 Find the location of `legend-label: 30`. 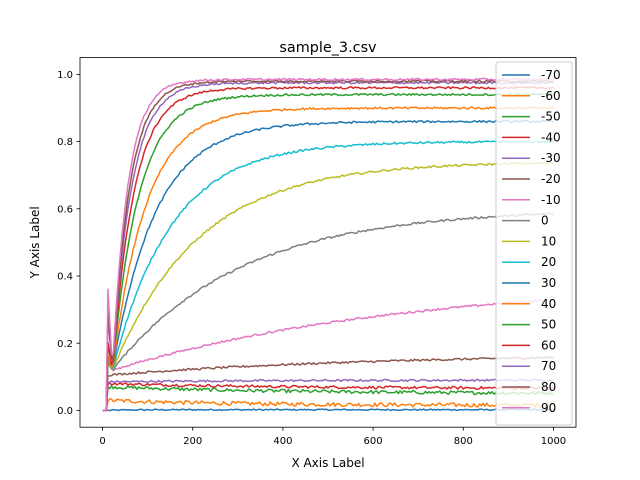

legend-label: 30 is located at coordinates (548, 283).